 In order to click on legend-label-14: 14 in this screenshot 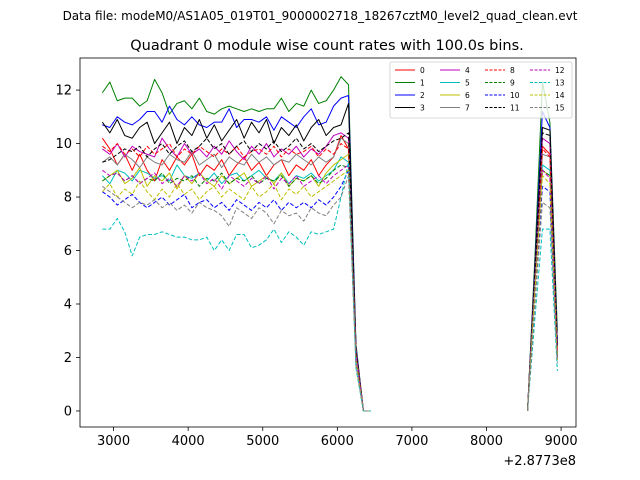, I will do `click(560, 95)`.